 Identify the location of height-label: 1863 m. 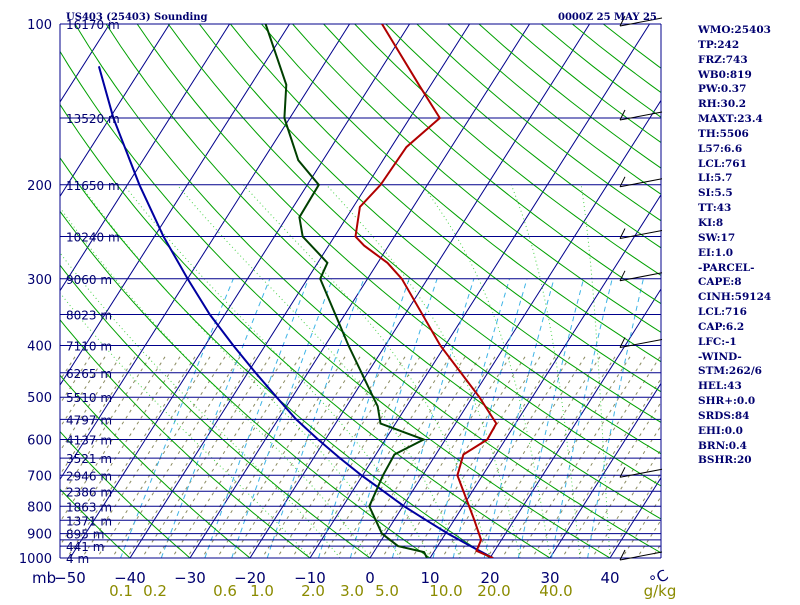
(89, 507).